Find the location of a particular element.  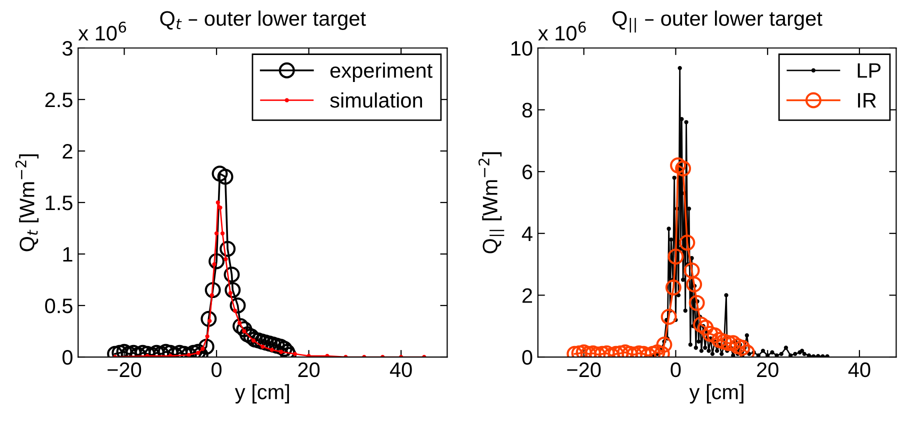

legend-label: experiment is located at coordinates (381, 72).